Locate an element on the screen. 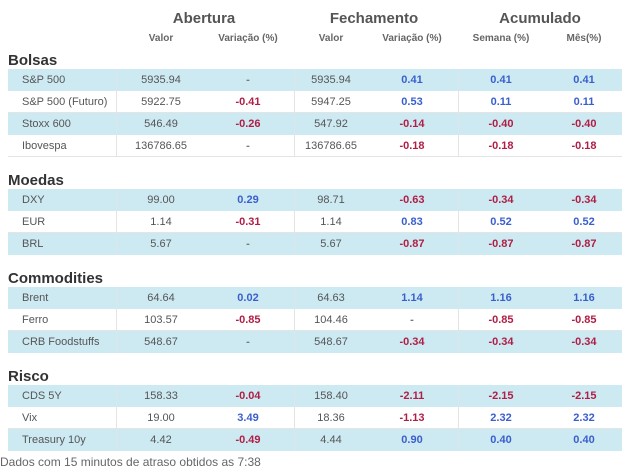 This screenshot has height=469, width=622. cell-close: 136786.65 is located at coordinates (331, 146).